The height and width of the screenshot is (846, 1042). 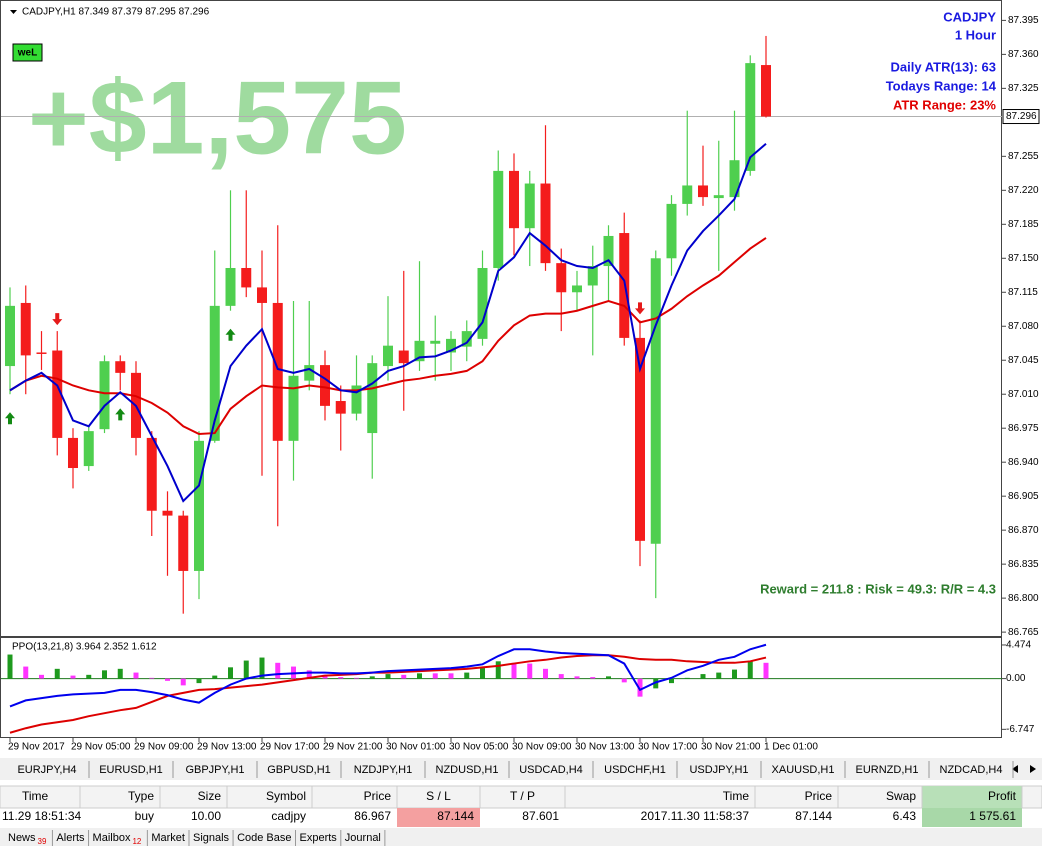 What do you see at coordinates (46, 770) in the screenshot?
I see `symbol-tab: EURJPY,H4` at bounding box center [46, 770].